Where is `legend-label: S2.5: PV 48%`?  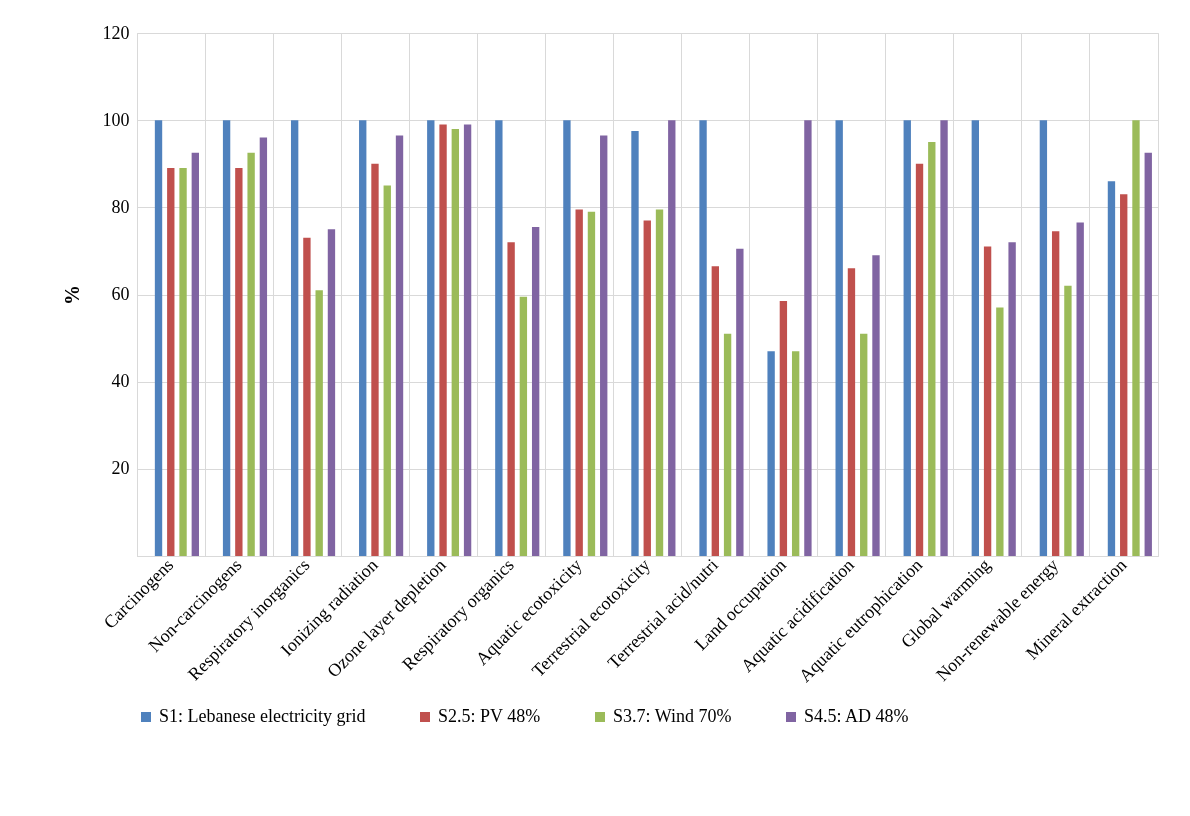 legend-label: S2.5: PV 48% is located at coordinates (489, 716).